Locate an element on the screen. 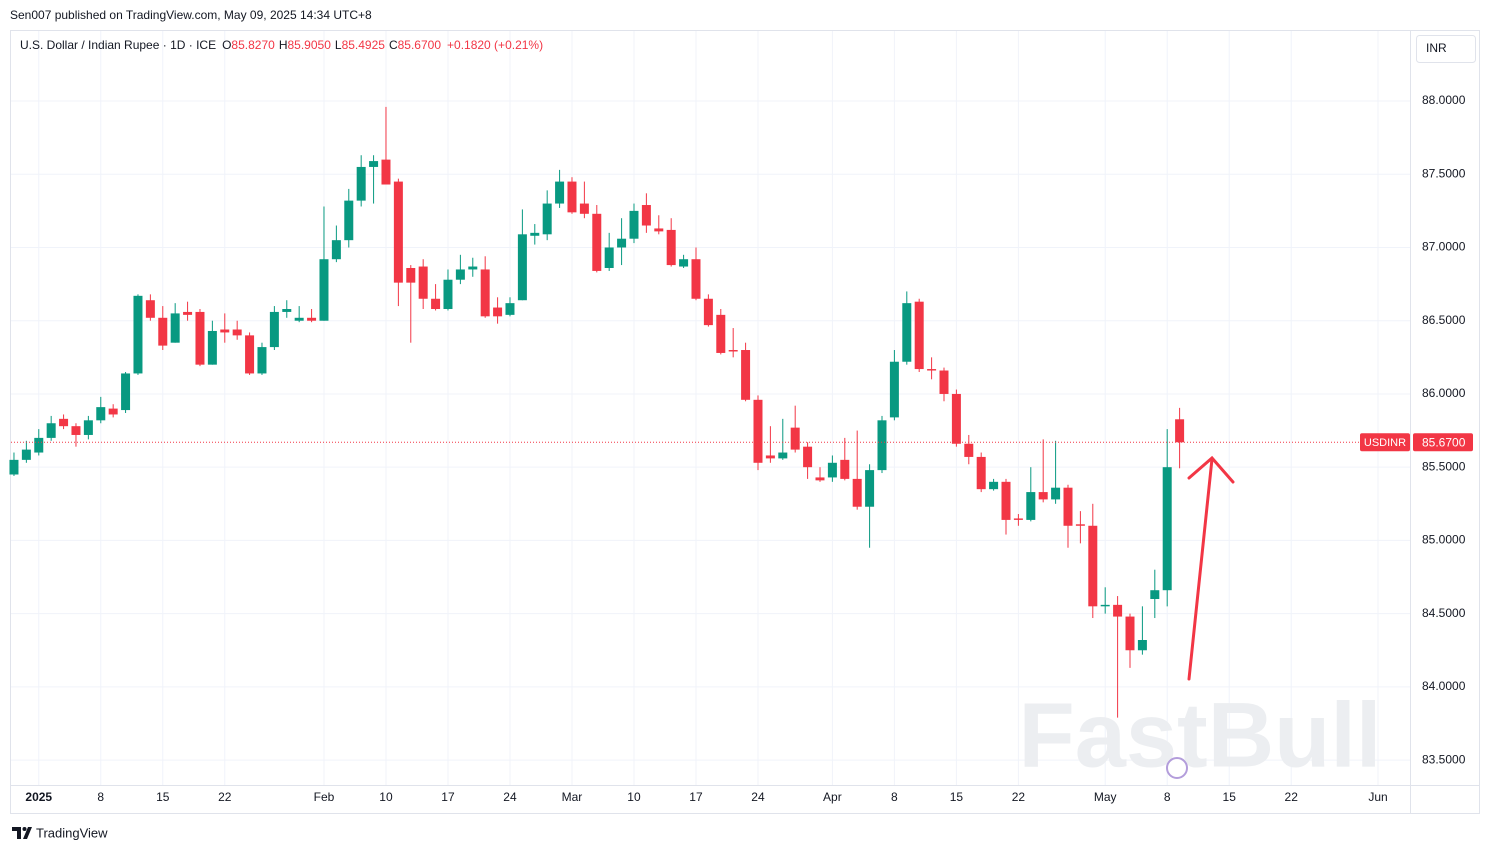  y-tick-label: 88.0000 is located at coordinates (1444, 100).